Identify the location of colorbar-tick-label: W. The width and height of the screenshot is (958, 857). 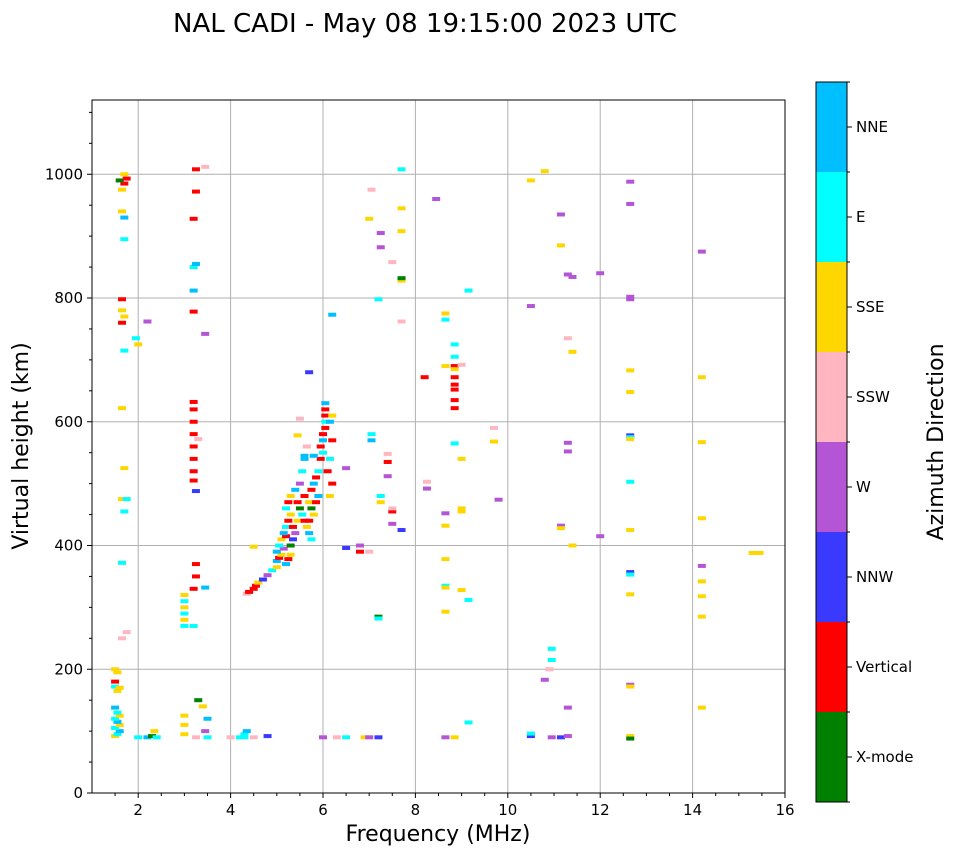
(863, 487).